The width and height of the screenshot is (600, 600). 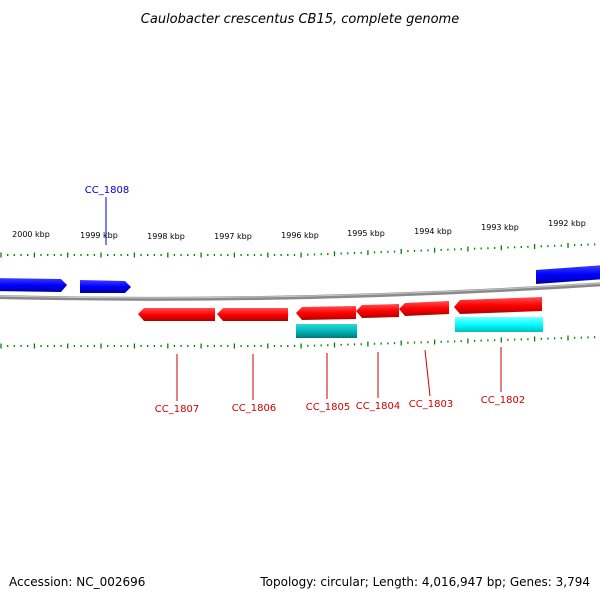 What do you see at coordinates (233, 236) in the screenshot?
I see `ruler-label-1997: 1997 kbp` at bounding box center [233, 236].